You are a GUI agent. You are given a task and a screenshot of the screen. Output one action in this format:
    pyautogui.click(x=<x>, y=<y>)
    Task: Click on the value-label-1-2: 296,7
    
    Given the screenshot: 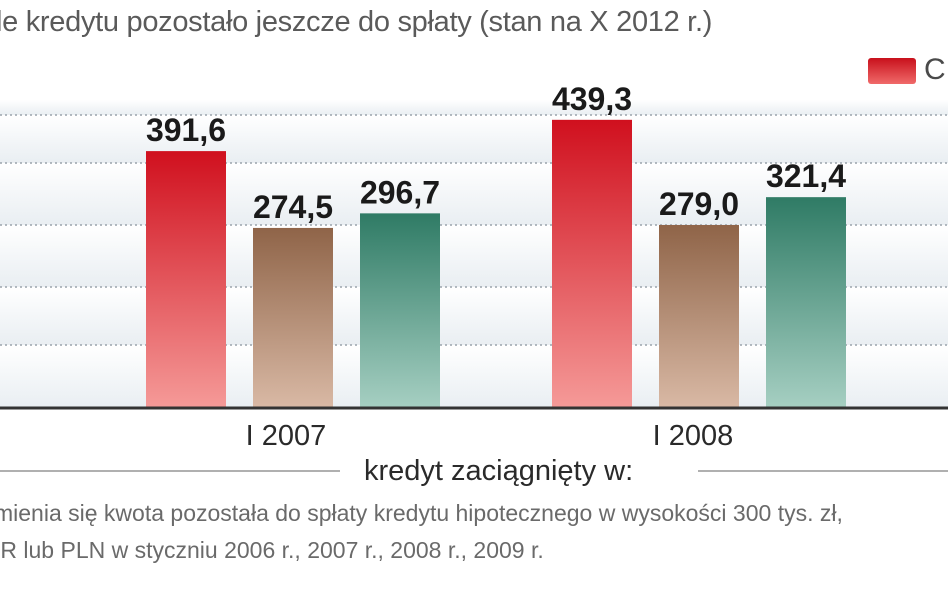 What is the action you would take?
    pyautogui.click(x=400, y=192)
    